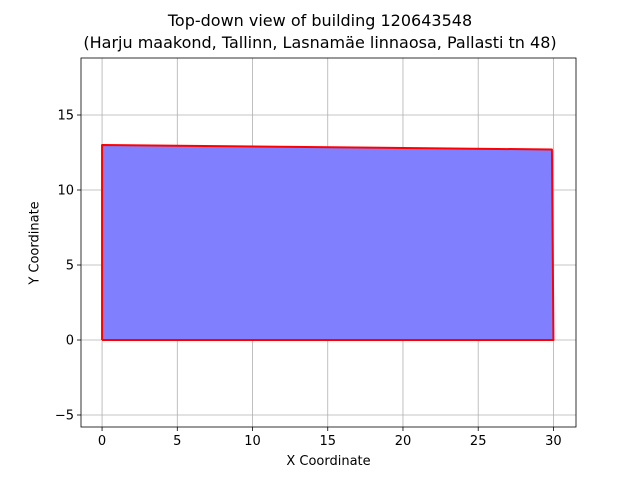 This screenshot has width=640, height=480. Describe the element at coordinates (327, 441) in the screenshot. I see `x-tick-label: 15` at that location.